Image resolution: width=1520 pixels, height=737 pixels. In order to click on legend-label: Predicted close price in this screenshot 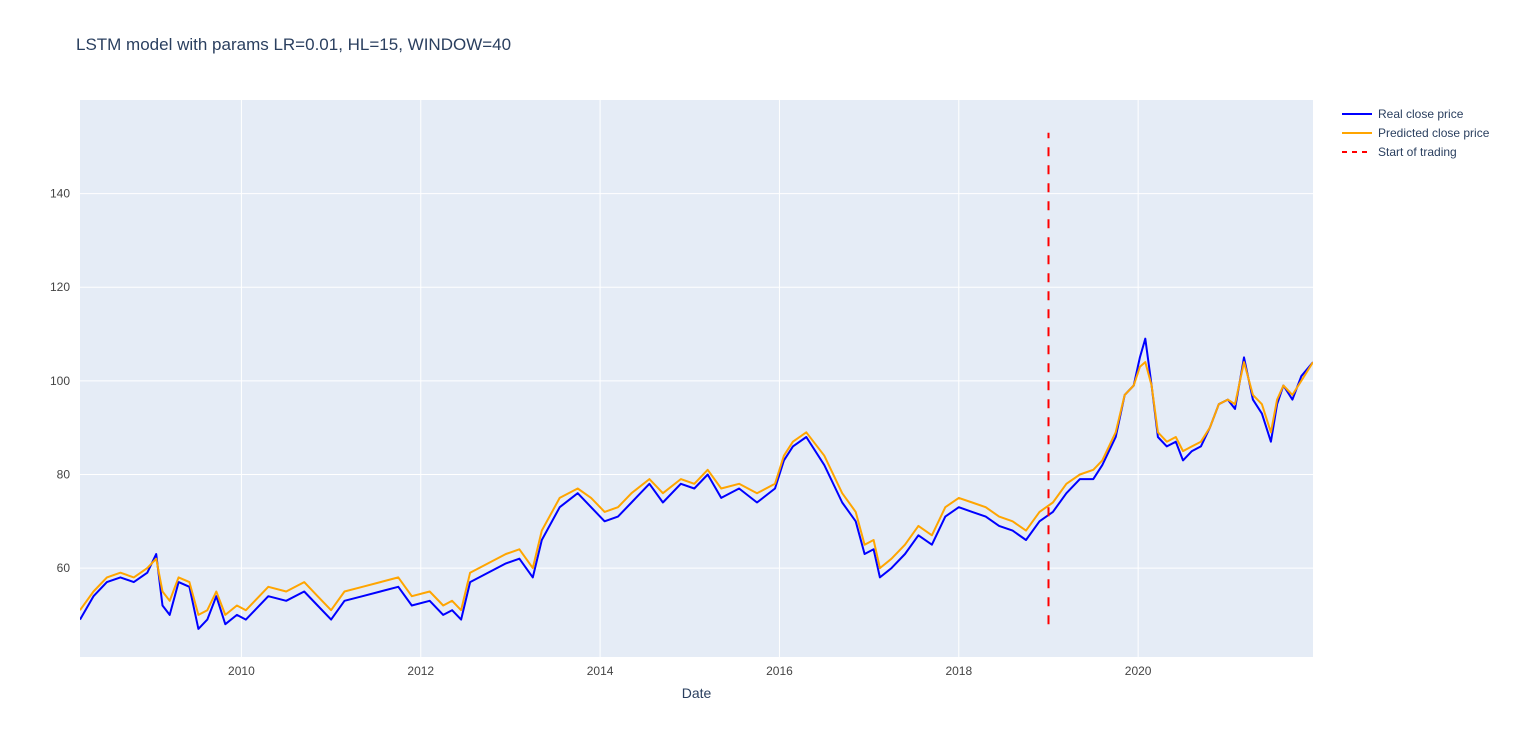, I will do `click(1434, 133)`.